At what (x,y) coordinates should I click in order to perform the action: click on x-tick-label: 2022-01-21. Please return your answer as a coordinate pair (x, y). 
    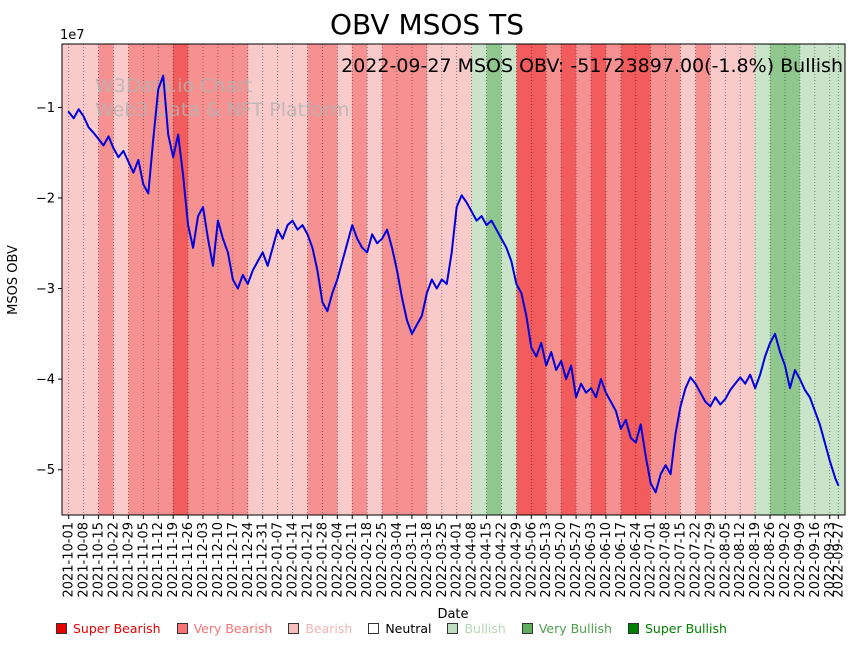
    Looking at the image, I should click on (307, 560).